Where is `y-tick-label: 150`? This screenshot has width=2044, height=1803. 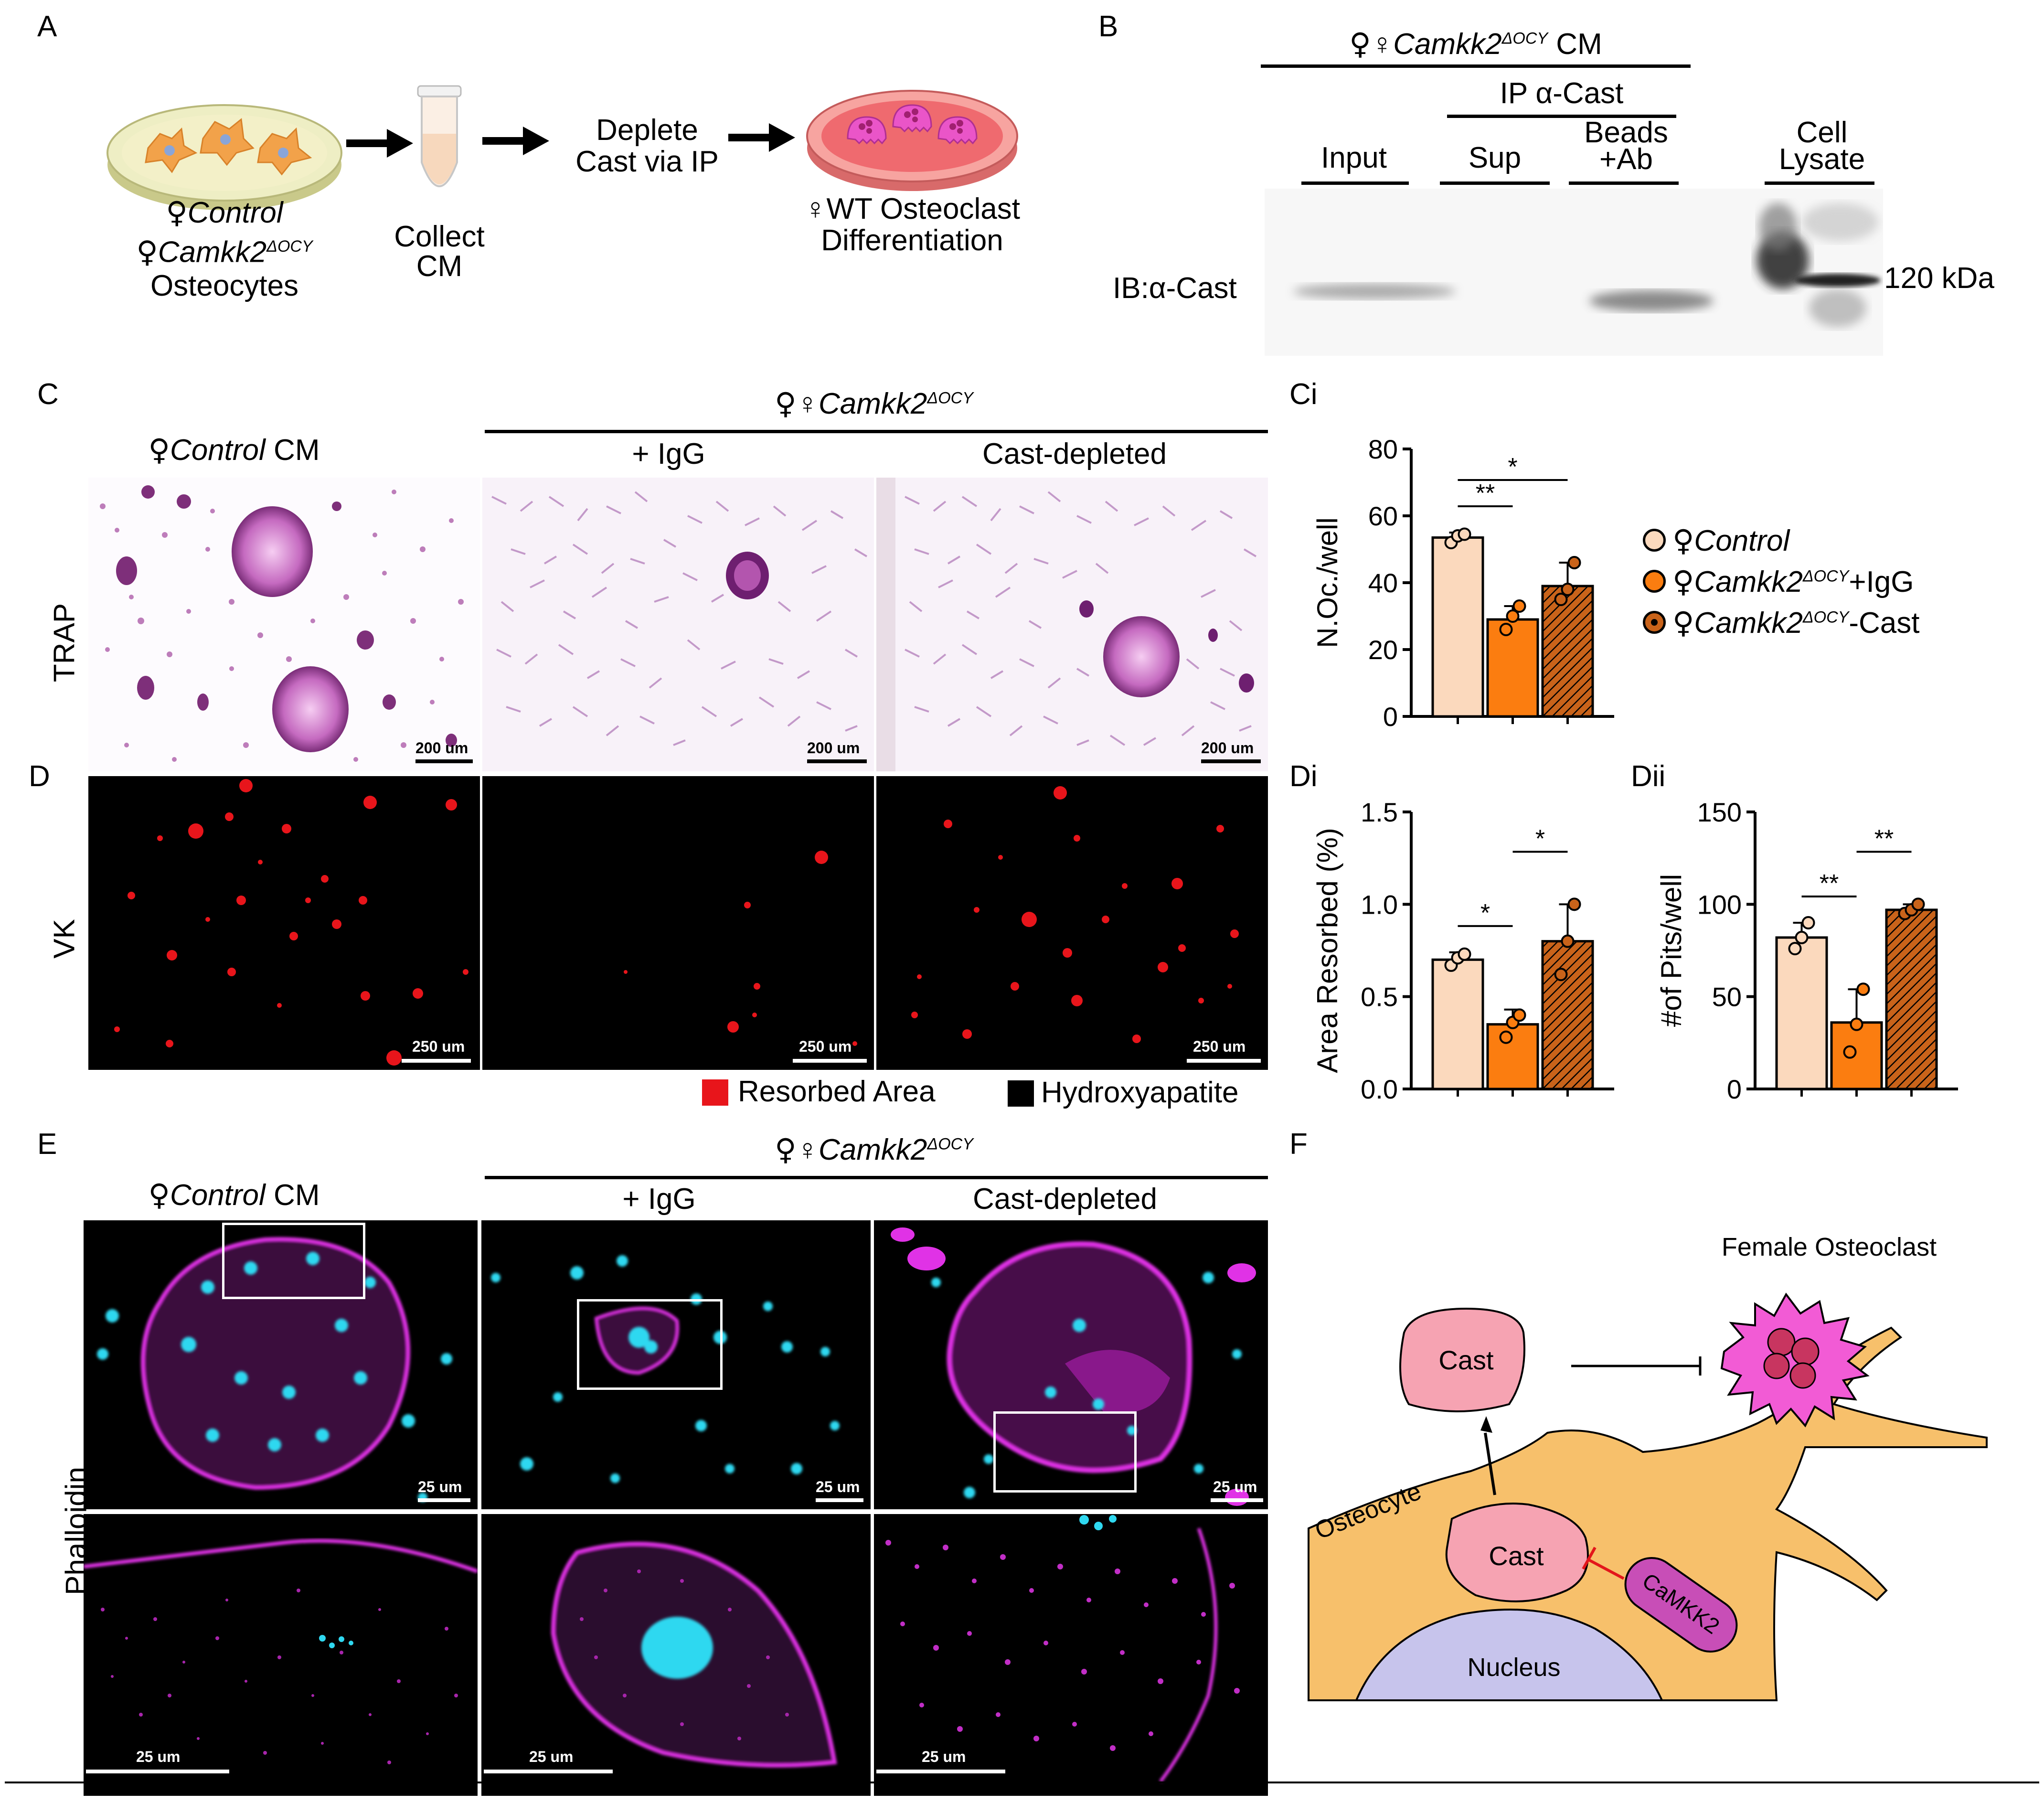 y-tick-label: 150 is located at coordinates (1720, 812).